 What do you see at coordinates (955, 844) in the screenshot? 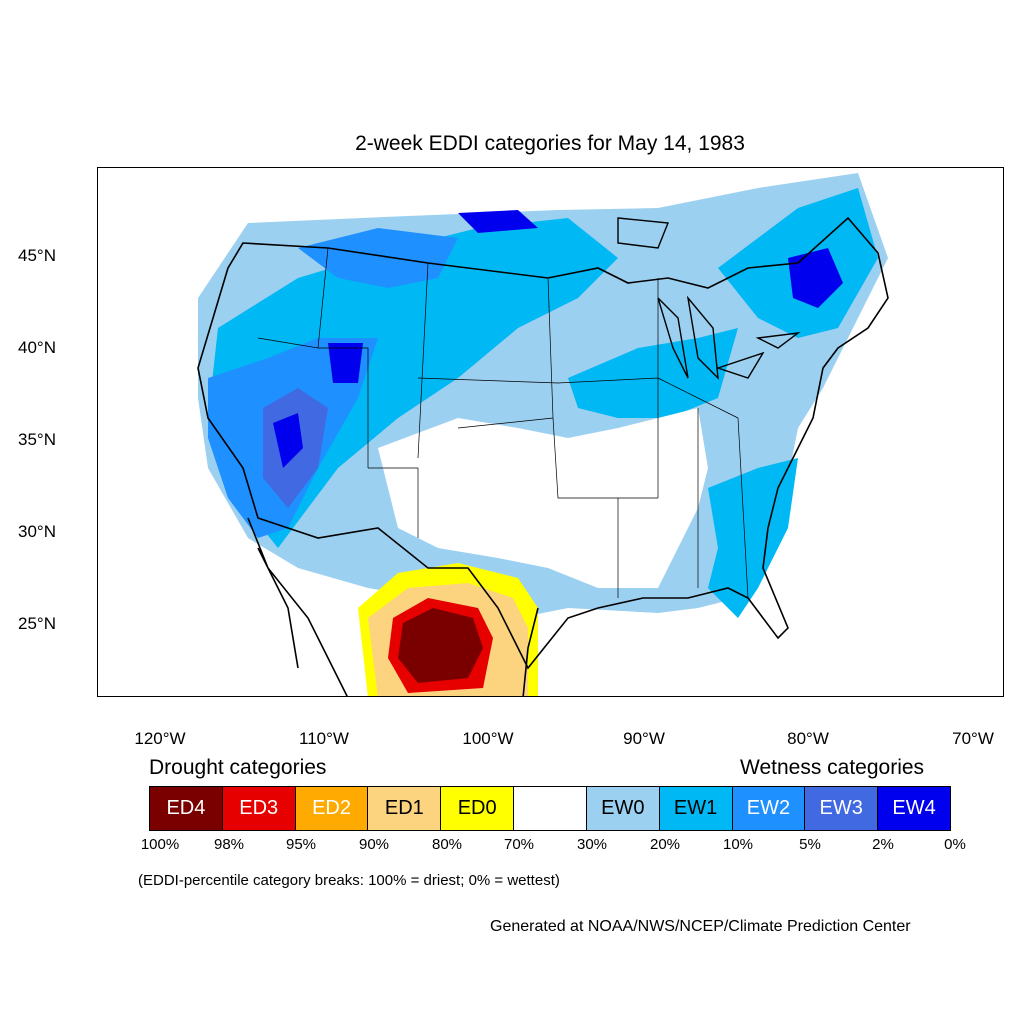
I see `percent-break-0: 0%` at bounding box center [955, 844].